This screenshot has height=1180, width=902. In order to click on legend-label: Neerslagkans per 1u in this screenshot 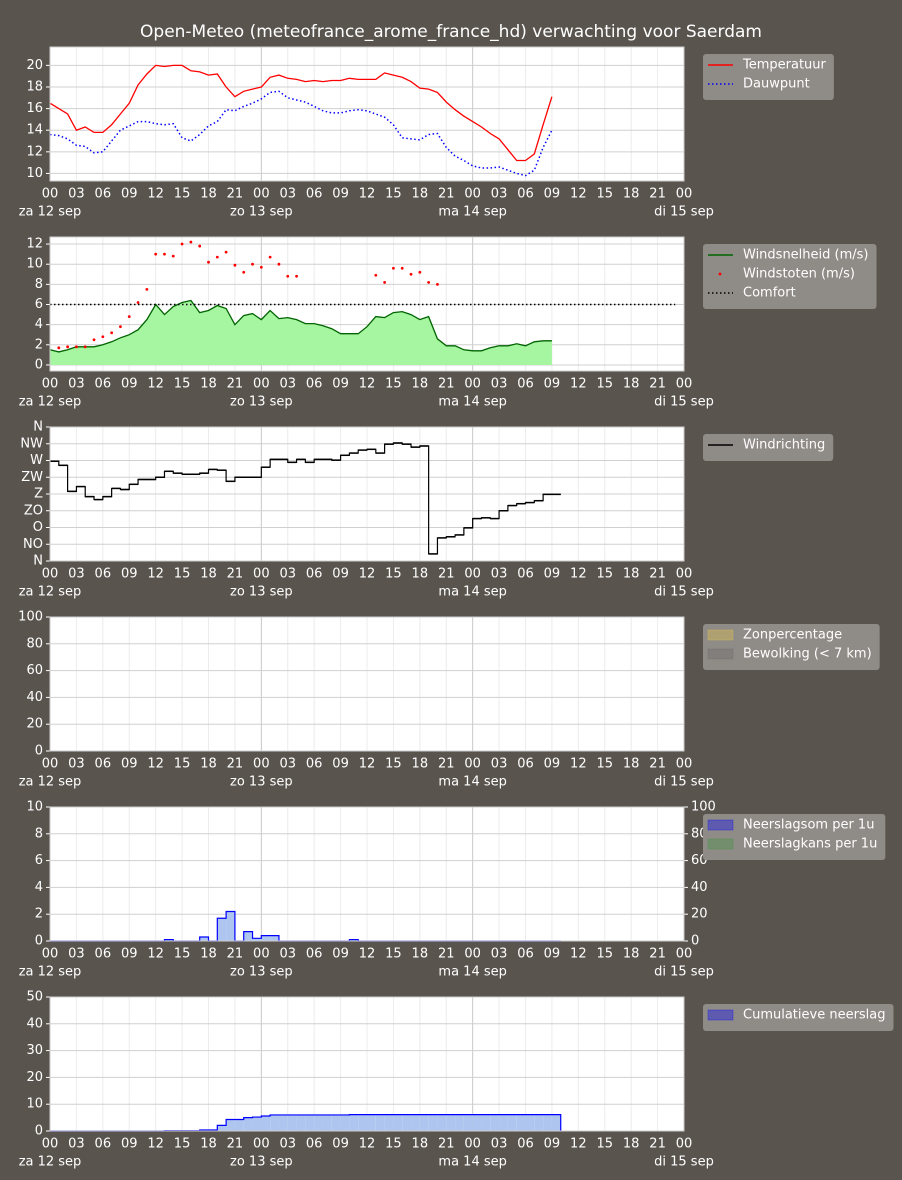, I will do `click(810, 844)`.